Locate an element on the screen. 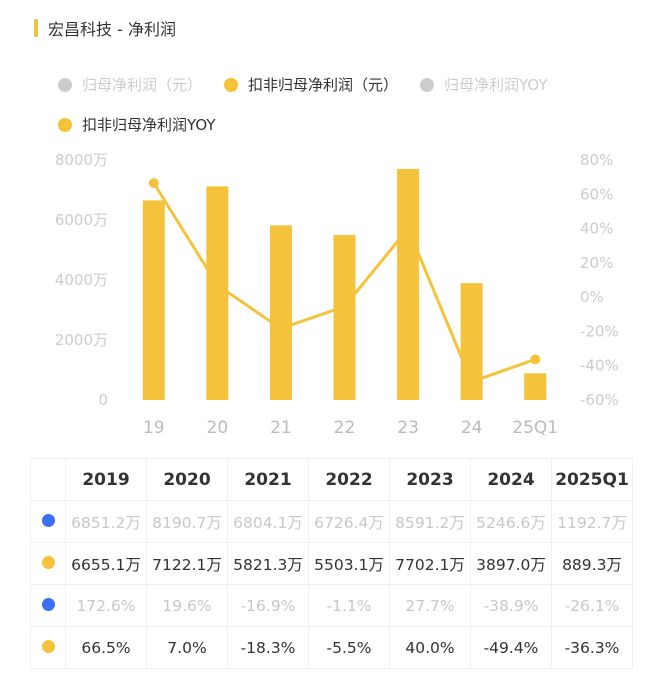 The width and height of the screenshot is (650, 678). y-tick-label: 8000万 is located at coordinates (81, 160).